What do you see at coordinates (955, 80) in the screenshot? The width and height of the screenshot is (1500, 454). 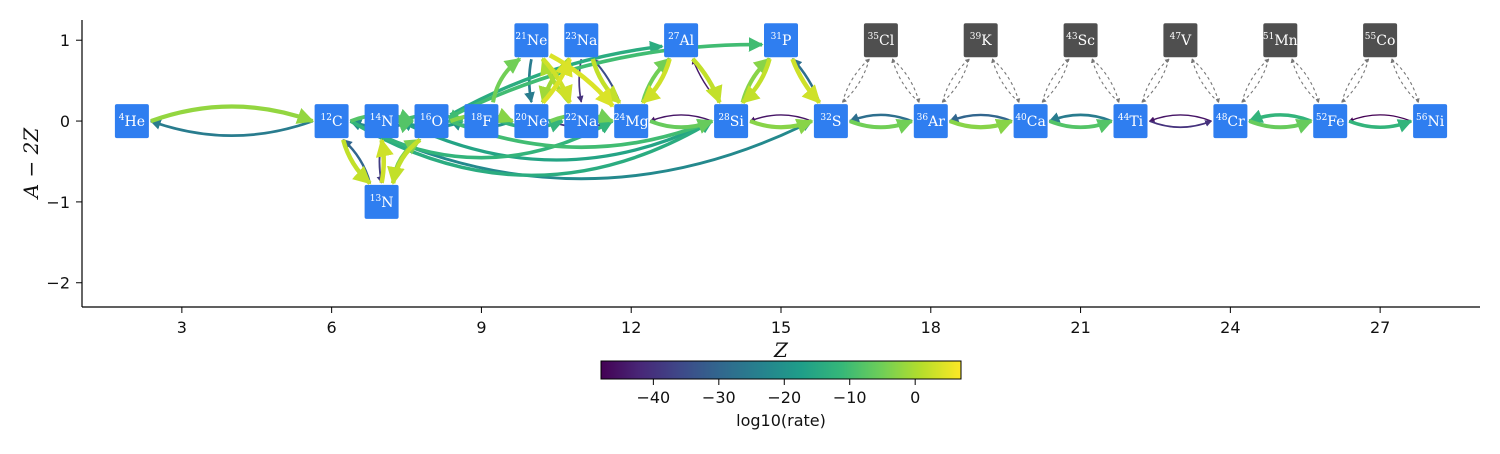 I see `inactive-link-k39-to-ar36` at bounding box center [955, 80].